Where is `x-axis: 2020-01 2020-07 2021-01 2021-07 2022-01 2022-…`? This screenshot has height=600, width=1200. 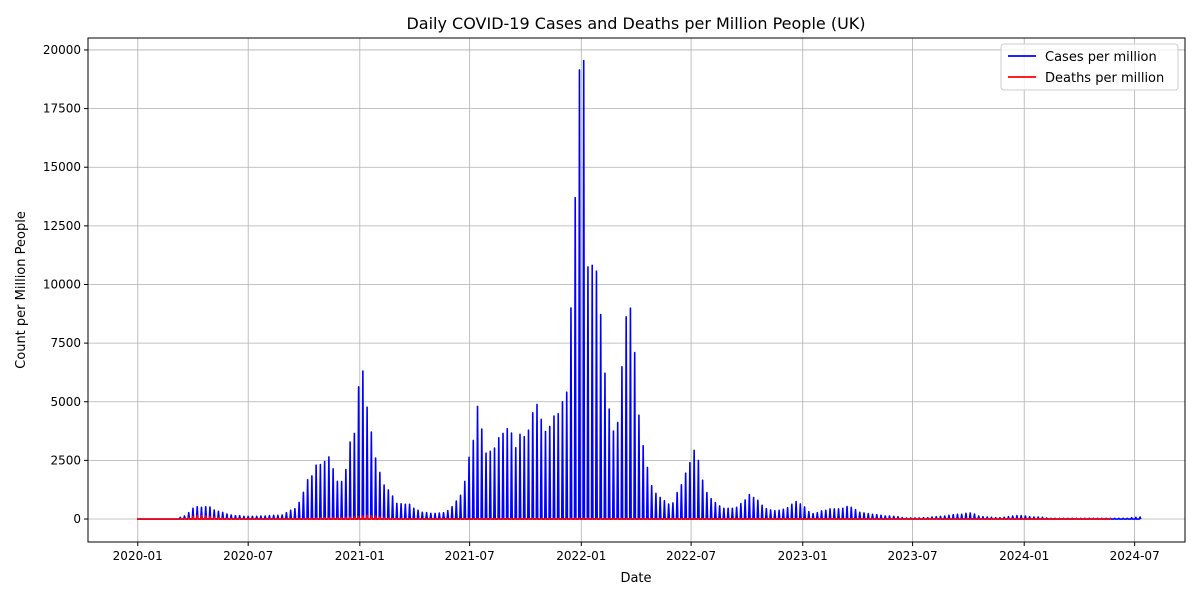
x-axis: 2020-01 2020-07 2021-01 2021-07 2022-01 2022-… is located at coordinates (636, 552).